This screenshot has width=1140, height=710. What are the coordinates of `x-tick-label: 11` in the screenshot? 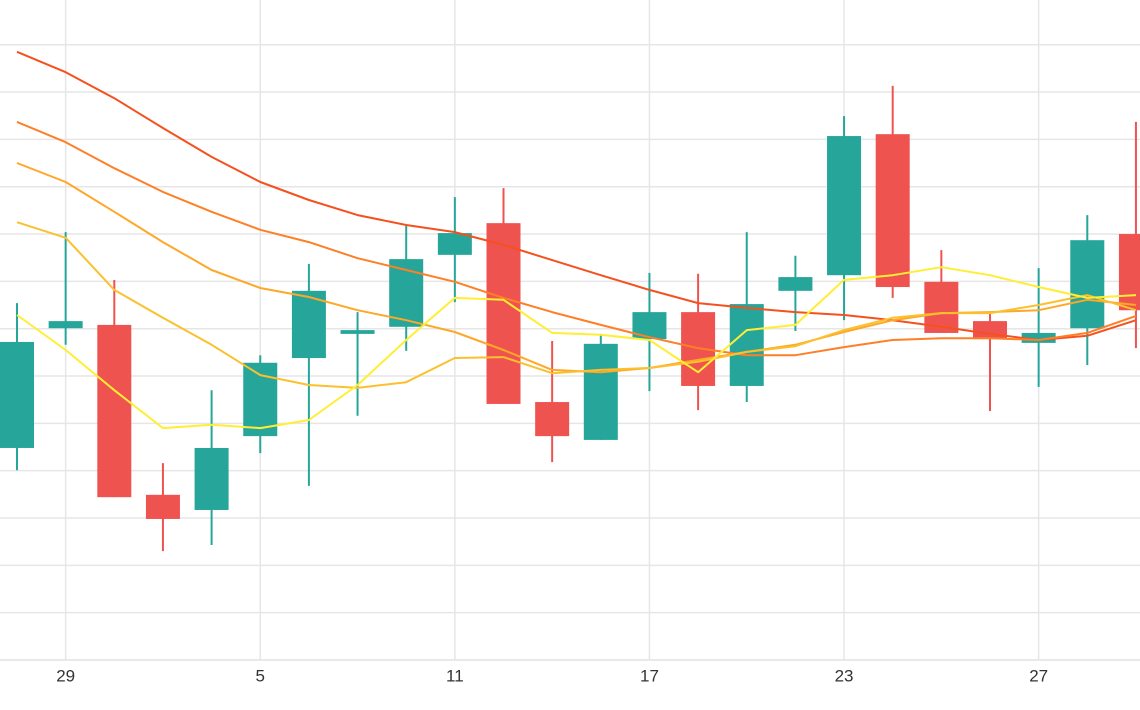 It's located at (455, 675).